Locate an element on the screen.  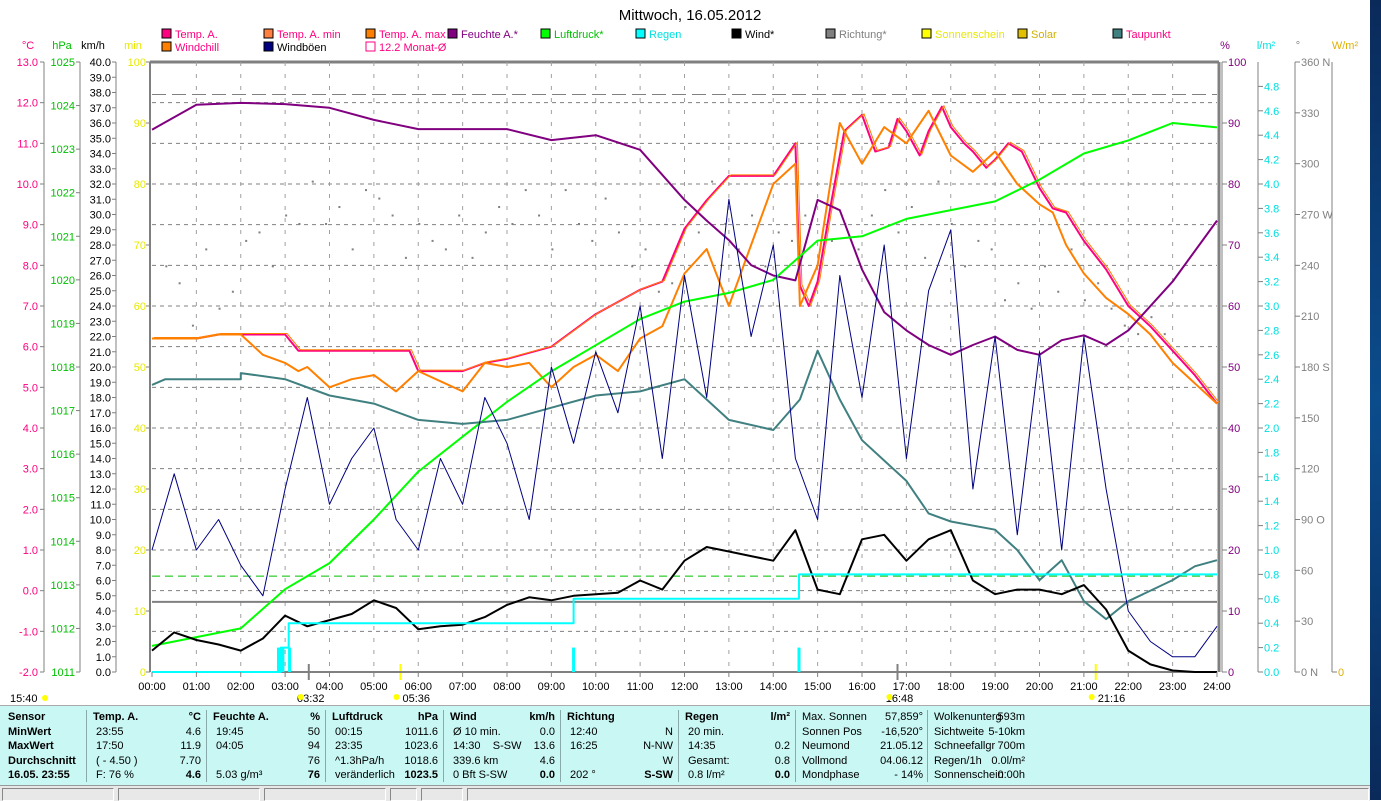
axis-tick-label: 13.0 is located at coordinates (100, 475).